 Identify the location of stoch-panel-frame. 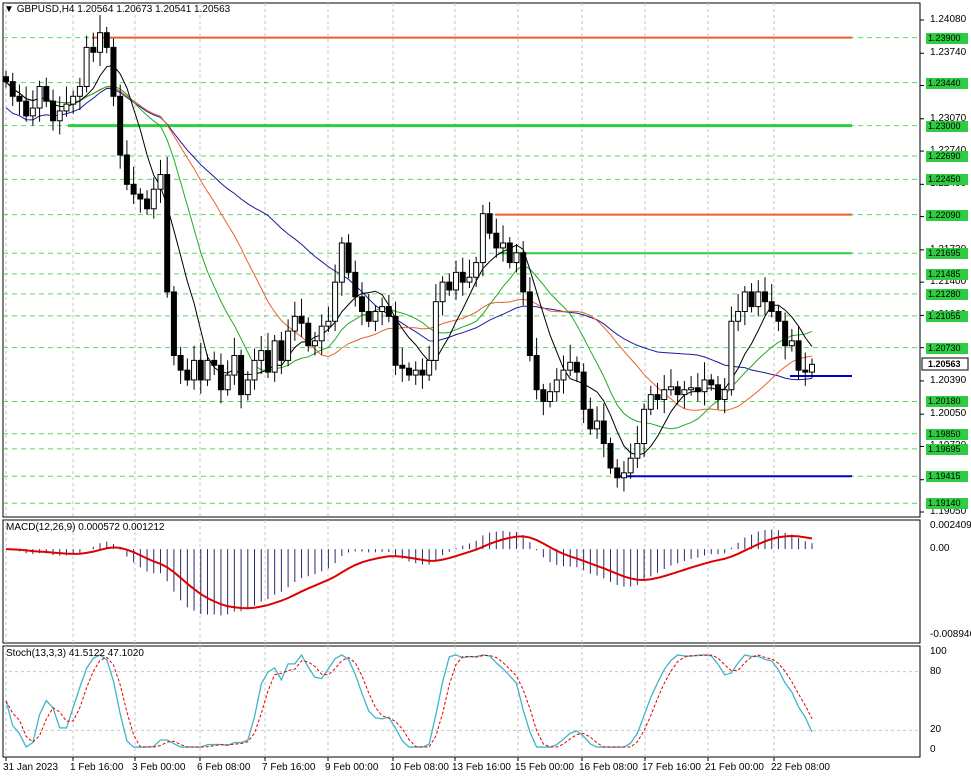
(461, 701).